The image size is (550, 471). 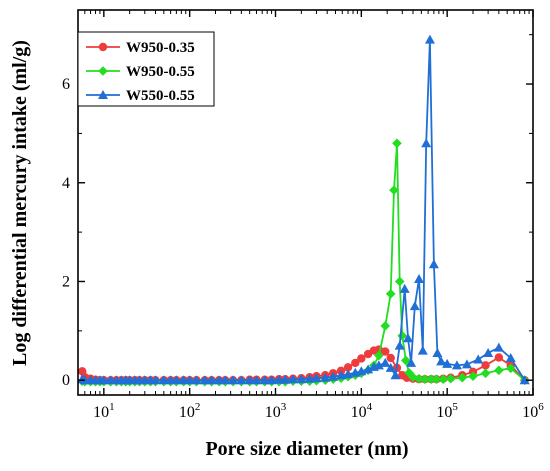 I want to click on y-axis-title: Log differential mercury intake (ml/g), so click(x=20, y=203).